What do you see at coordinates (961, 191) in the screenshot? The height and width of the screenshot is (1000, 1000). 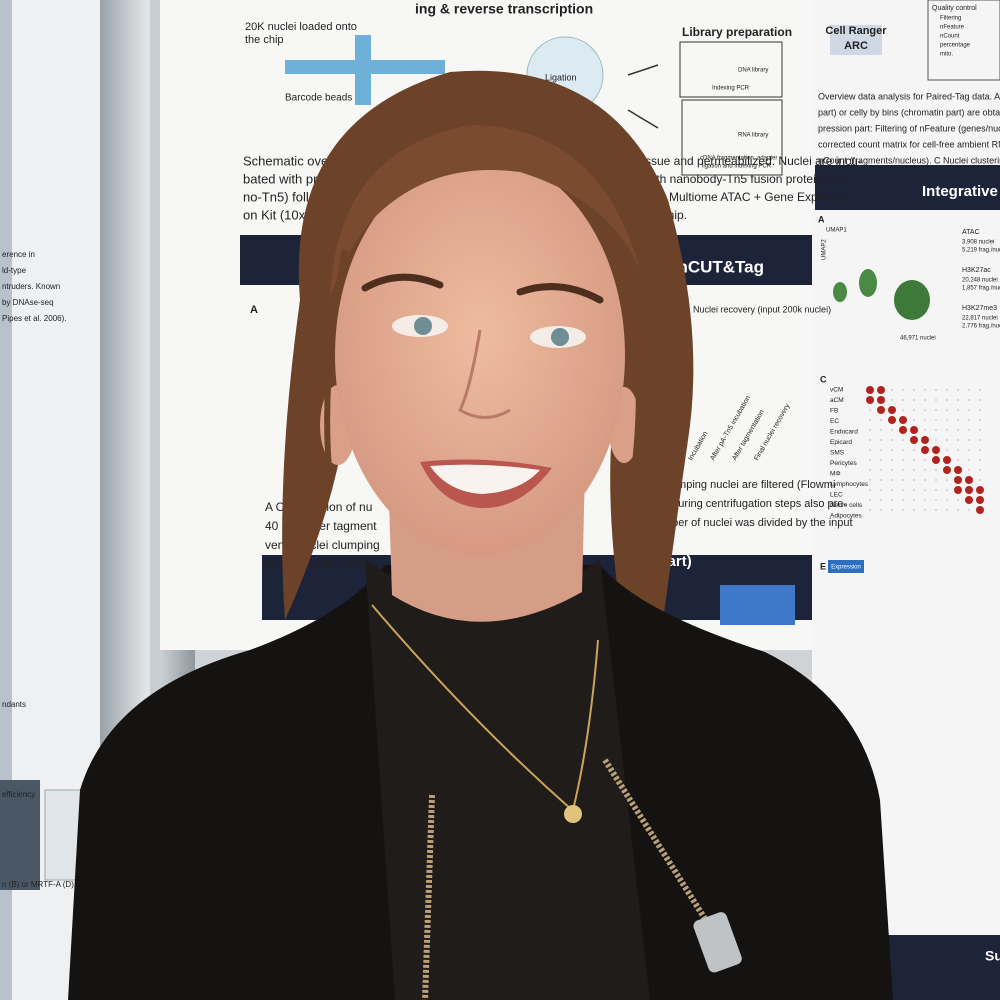 I see `section-title: Integrative a` at bounding box center [961, 191].